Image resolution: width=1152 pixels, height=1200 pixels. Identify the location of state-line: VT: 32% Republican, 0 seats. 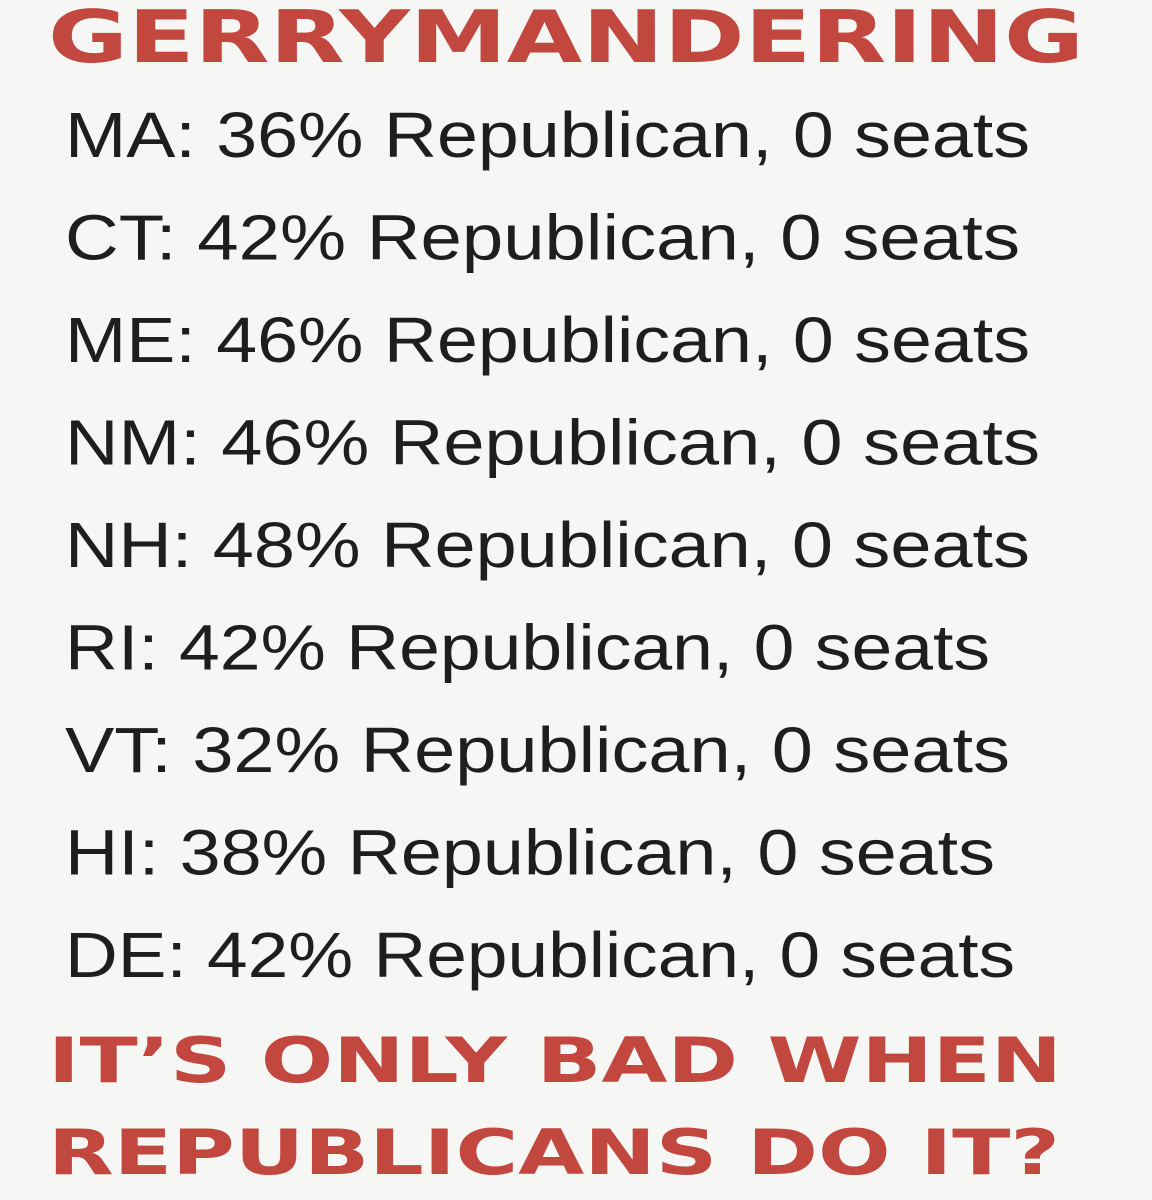
(537, 750).